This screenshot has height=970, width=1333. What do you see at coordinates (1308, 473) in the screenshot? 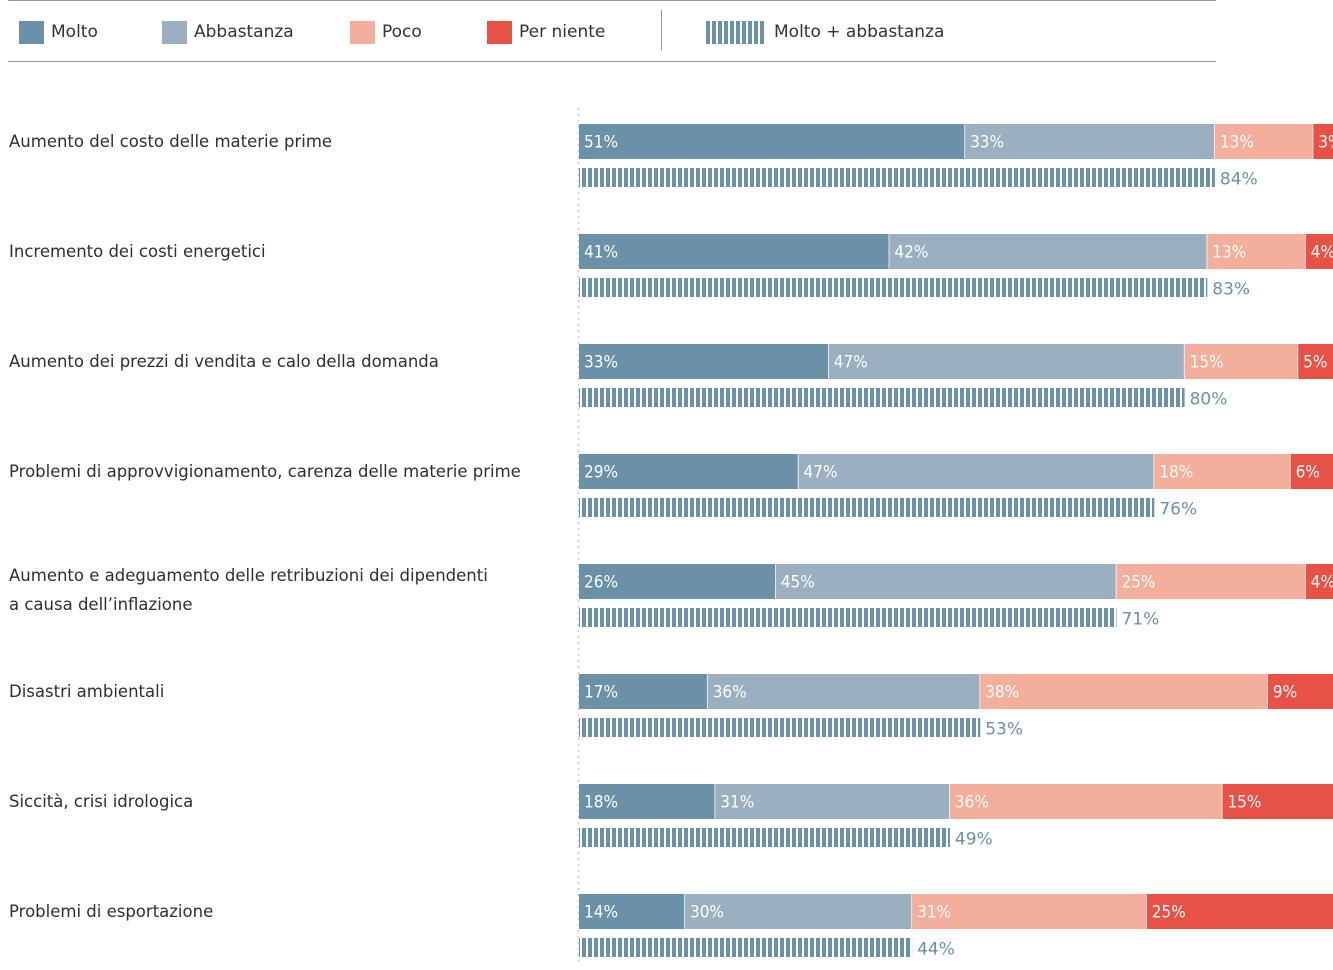
I see `data-label-per-niente: 6%` at bounding box center [1308, 473].